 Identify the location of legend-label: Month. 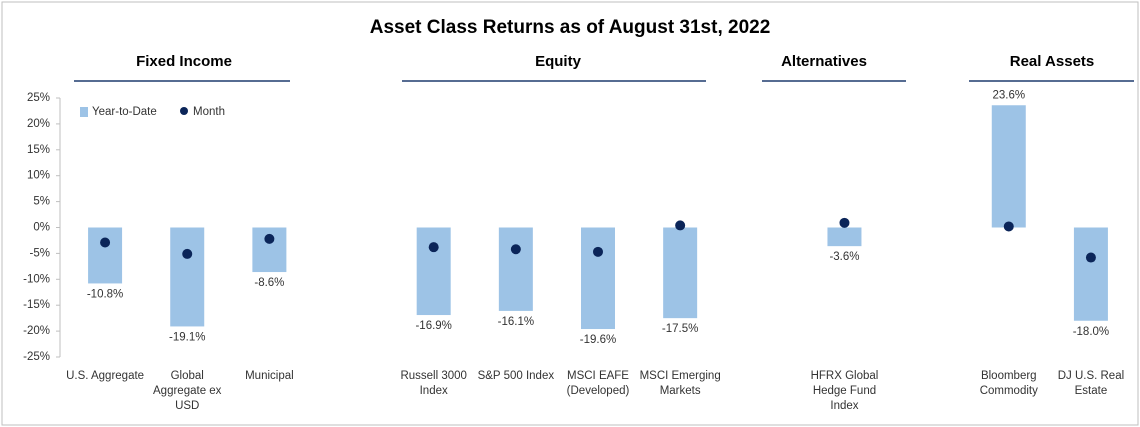
(209, 112).